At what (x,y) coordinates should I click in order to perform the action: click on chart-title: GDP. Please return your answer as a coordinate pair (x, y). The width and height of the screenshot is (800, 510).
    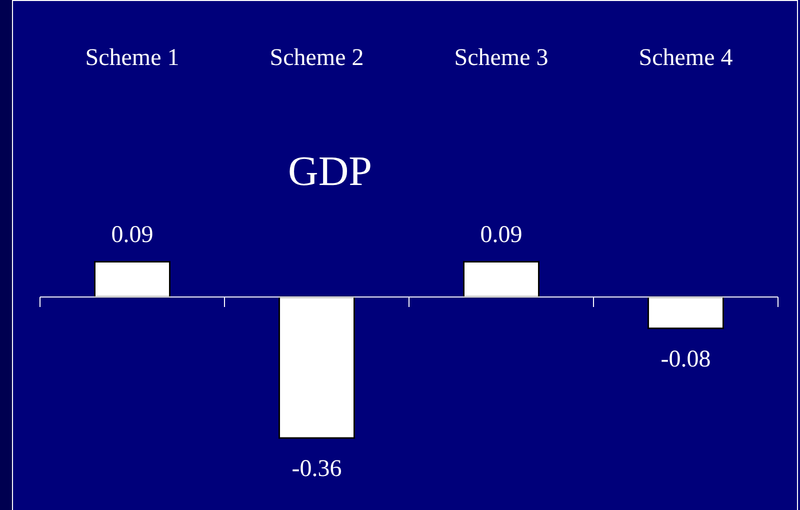
    Looking at the image, I should click on (330, 172).